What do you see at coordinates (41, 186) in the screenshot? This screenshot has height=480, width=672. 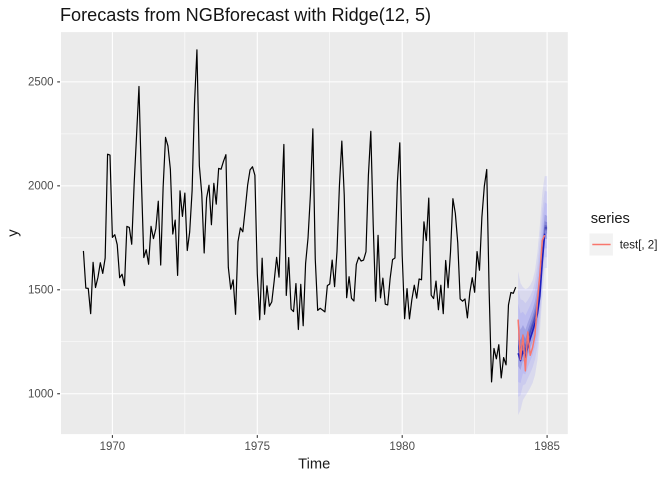 I see `svg-text: 2000` at bounding box center [41, 186].